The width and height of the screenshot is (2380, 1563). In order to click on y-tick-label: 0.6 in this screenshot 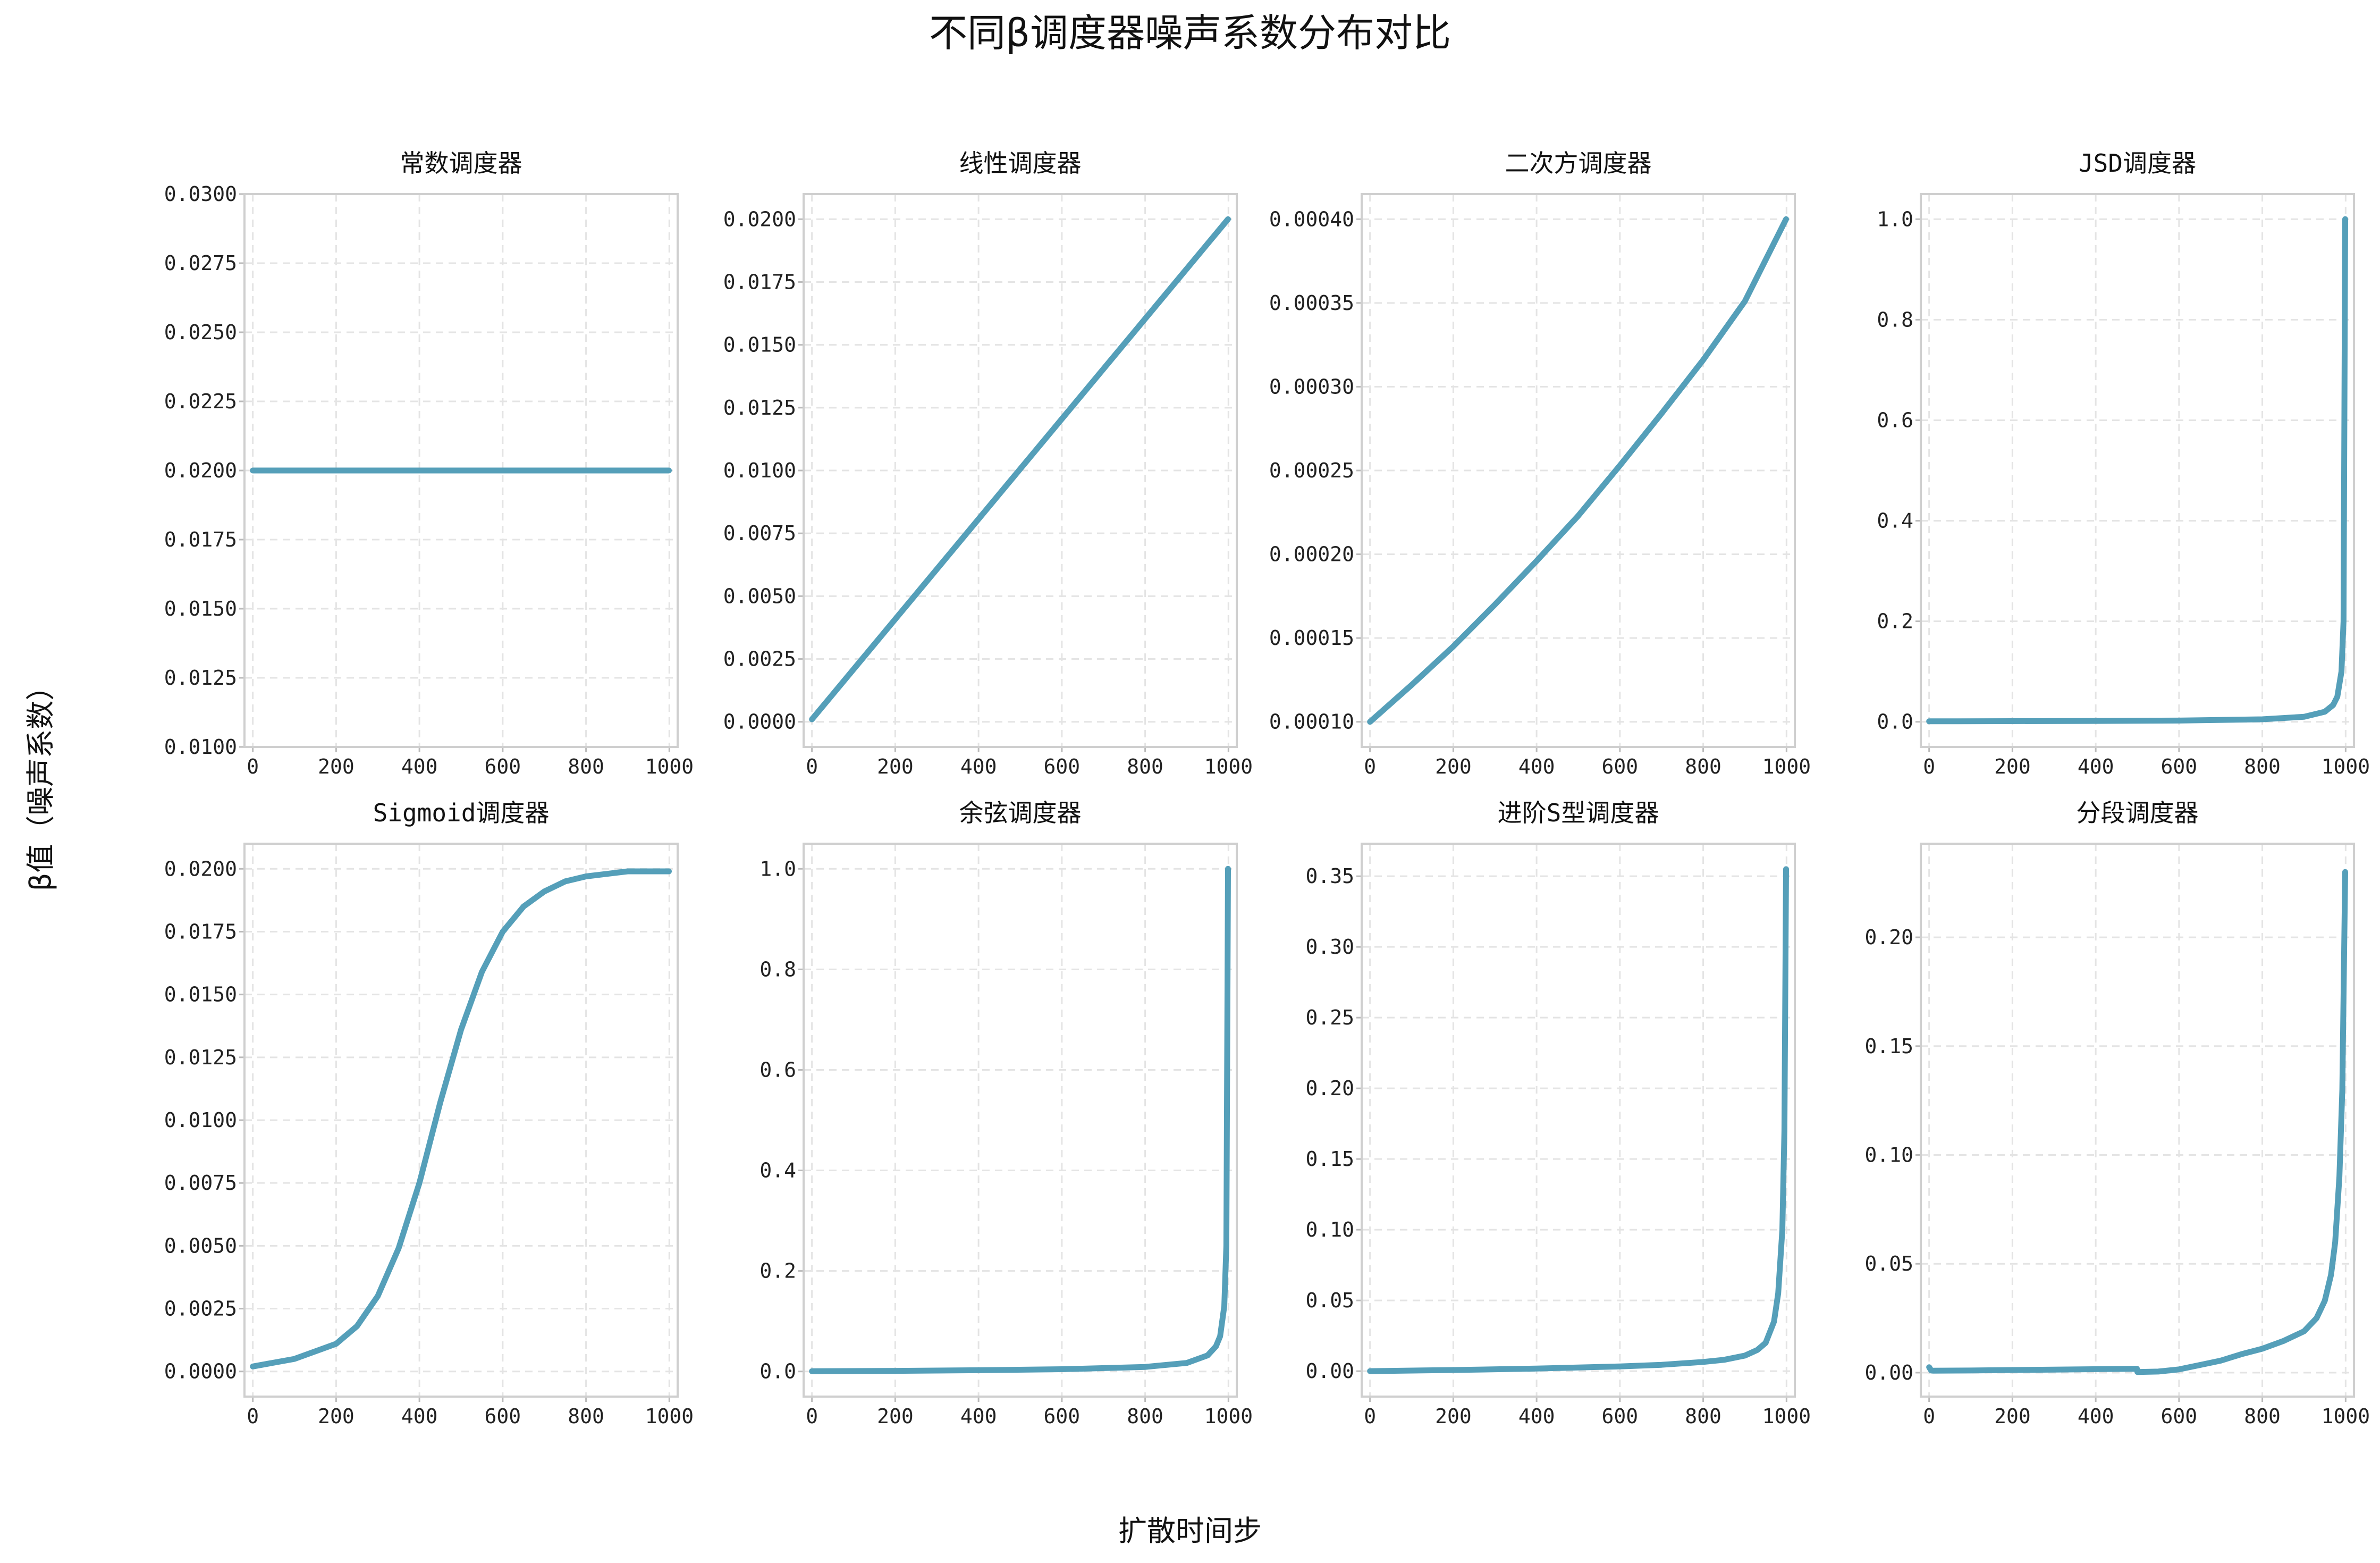, I will do `click(777, 1069)`.